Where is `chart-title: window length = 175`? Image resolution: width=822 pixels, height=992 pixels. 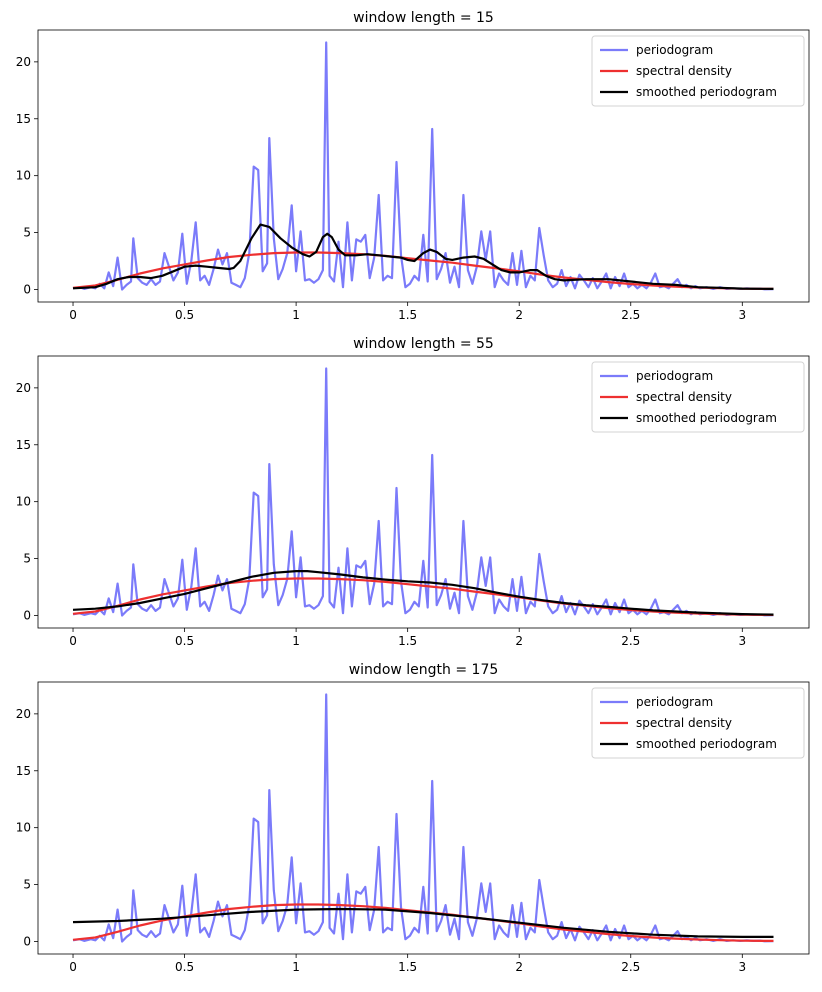 chart-title: window length = 175 is located at coordinates (424, 670).